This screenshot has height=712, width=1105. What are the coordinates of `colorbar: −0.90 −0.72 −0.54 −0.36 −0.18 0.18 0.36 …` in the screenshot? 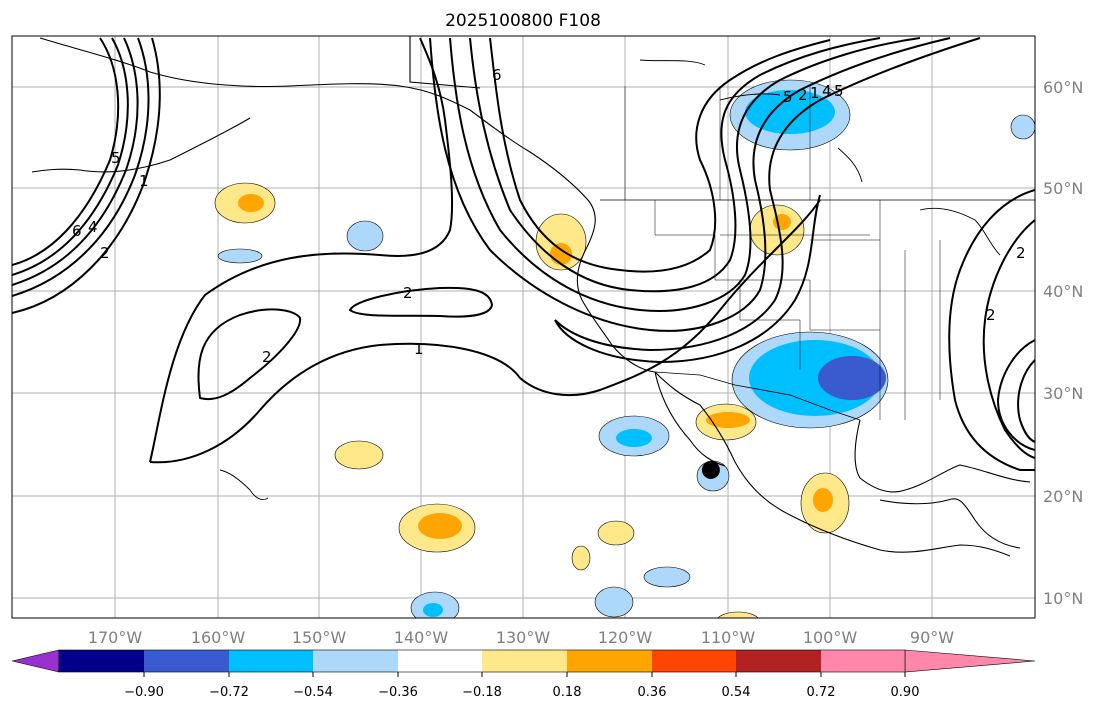 It's located at (523, 674).